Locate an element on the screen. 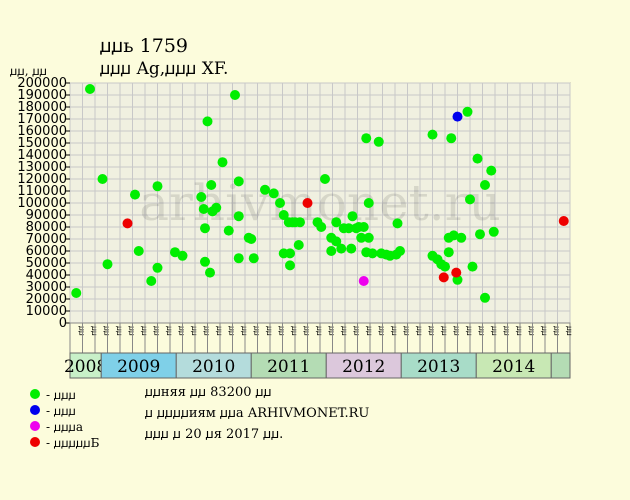 This screenshot has width=630, height=500. year-label: 2011 is located at coordinates (288, 367).